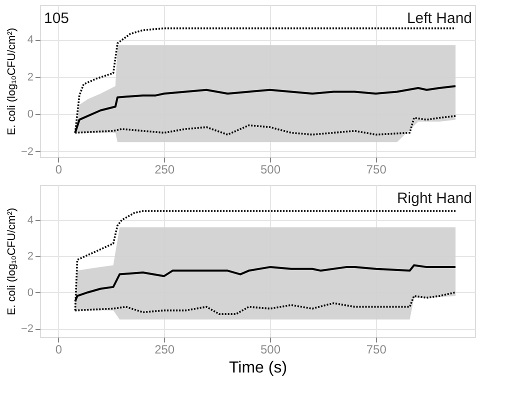 The width and height of the screenshot is (526, 411). I want to click on annotation: 105, so click(57, 18).